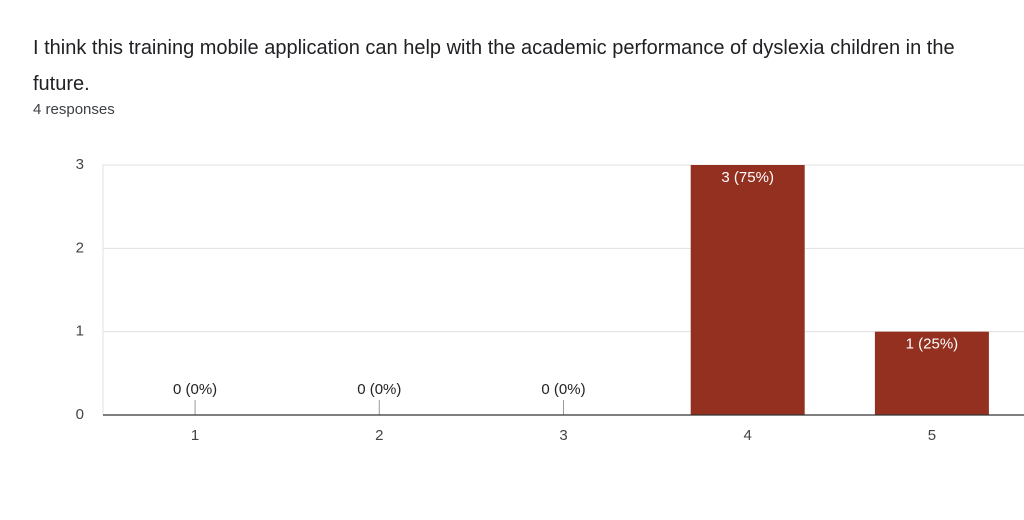 This screenshot has width=1024, height=520. I want to click on x-tick-label: 1, so click(195, 435).